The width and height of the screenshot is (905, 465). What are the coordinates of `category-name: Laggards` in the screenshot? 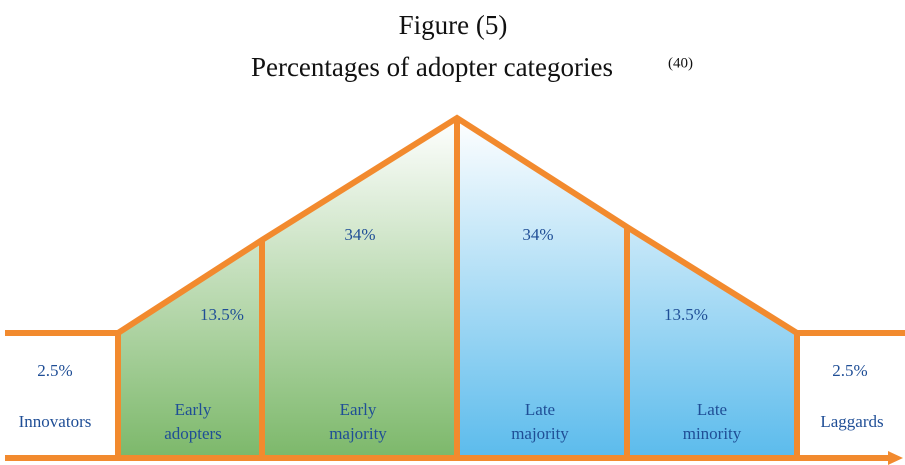 It's located at (851, 421).